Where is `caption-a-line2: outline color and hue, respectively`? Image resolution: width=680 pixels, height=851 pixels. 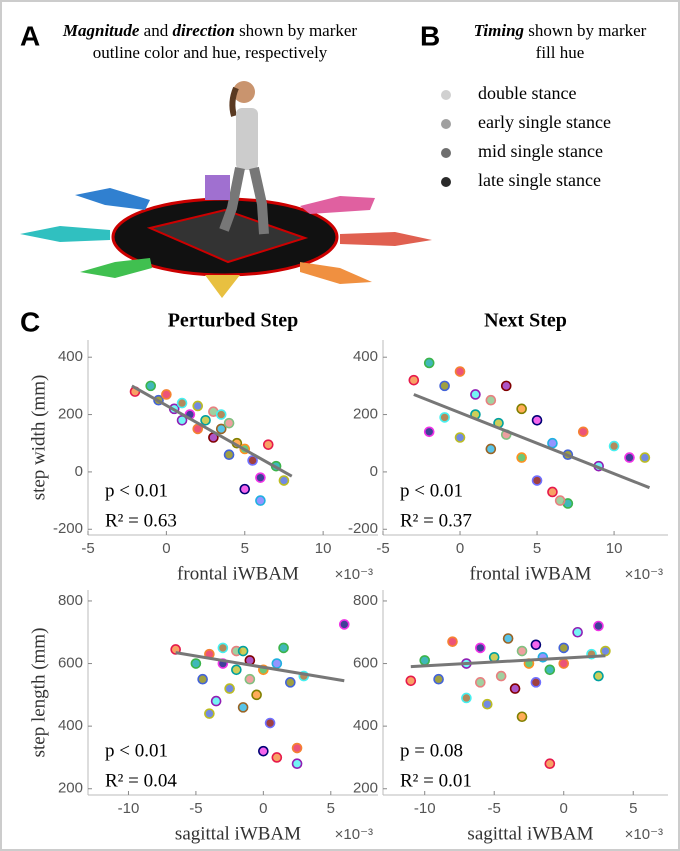
caption-a-line2: outline color and hue, respectively is located at coordinates (210, 52).